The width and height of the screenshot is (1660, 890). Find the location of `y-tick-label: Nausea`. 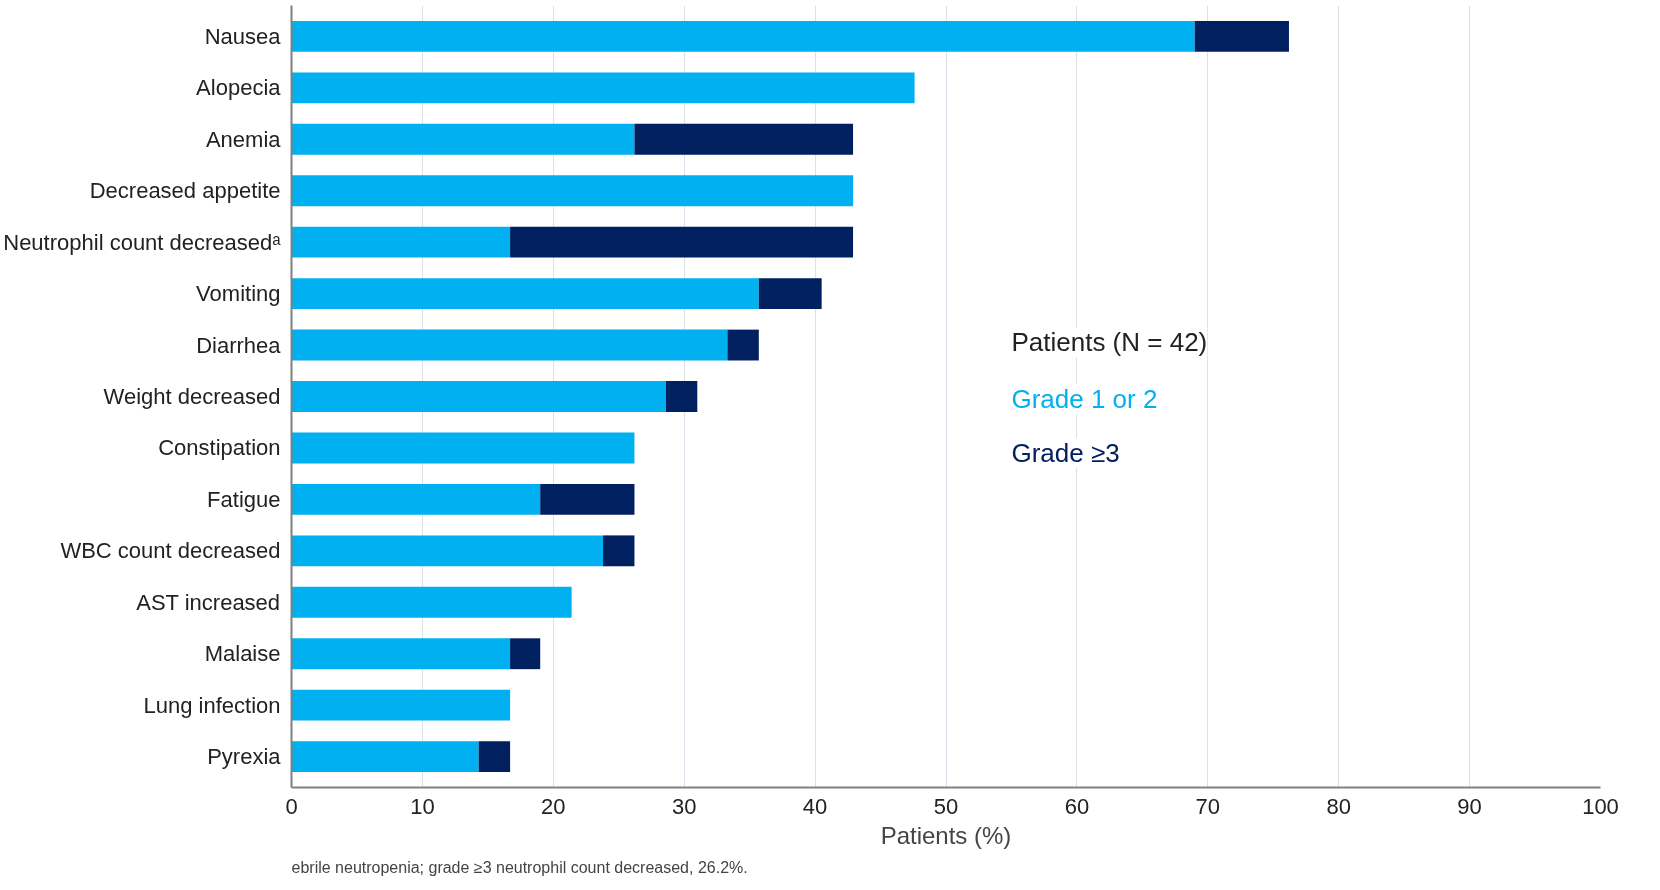

y-tick-label: Nausea is located at coordinates (243, 36).